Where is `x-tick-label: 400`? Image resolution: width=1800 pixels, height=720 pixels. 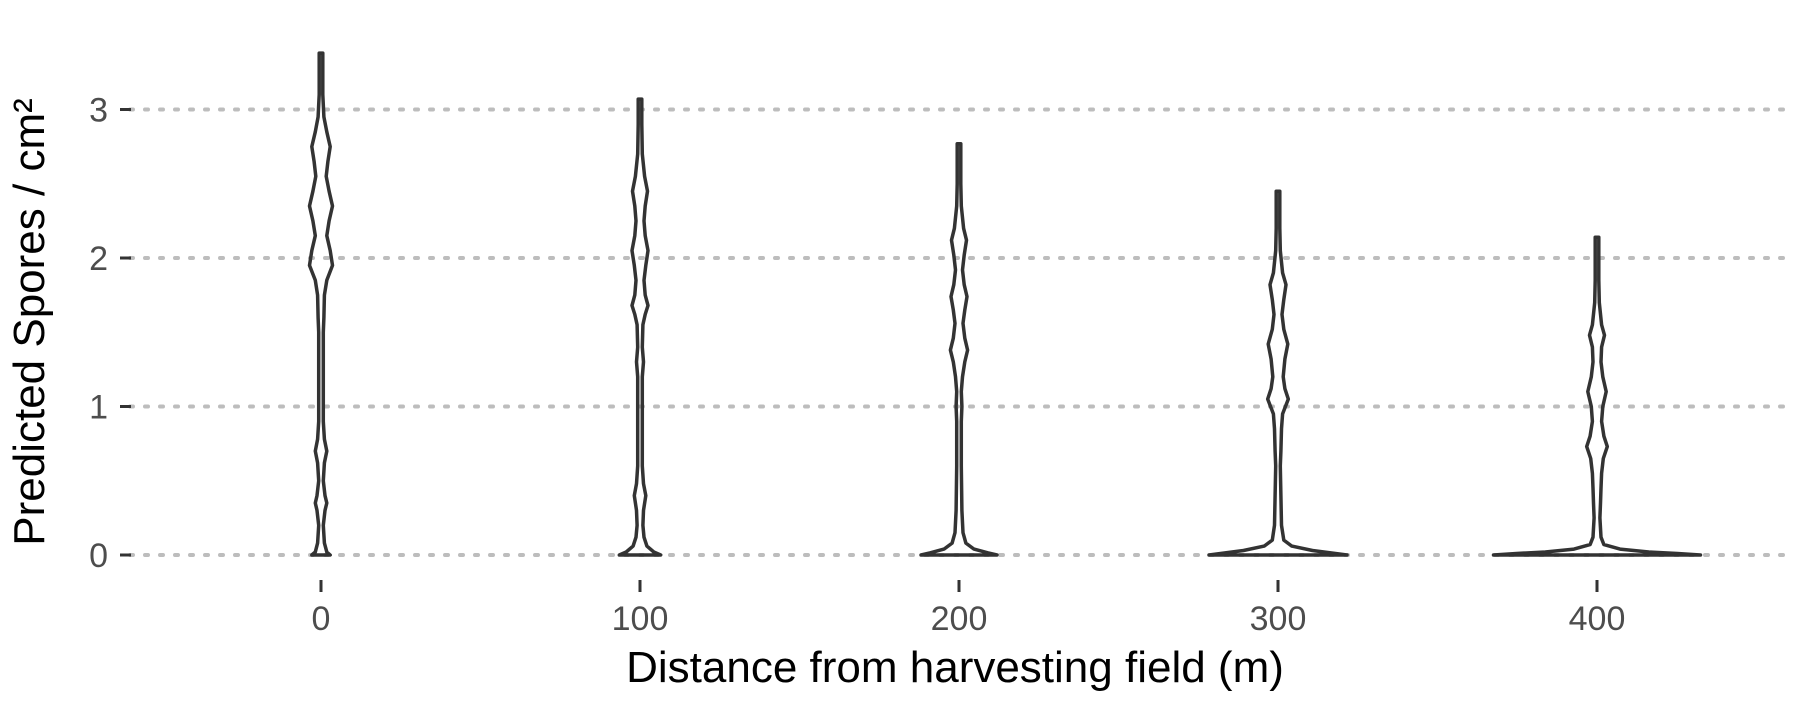 x-tick-label: 400 is located at coordinates (1597, 619).